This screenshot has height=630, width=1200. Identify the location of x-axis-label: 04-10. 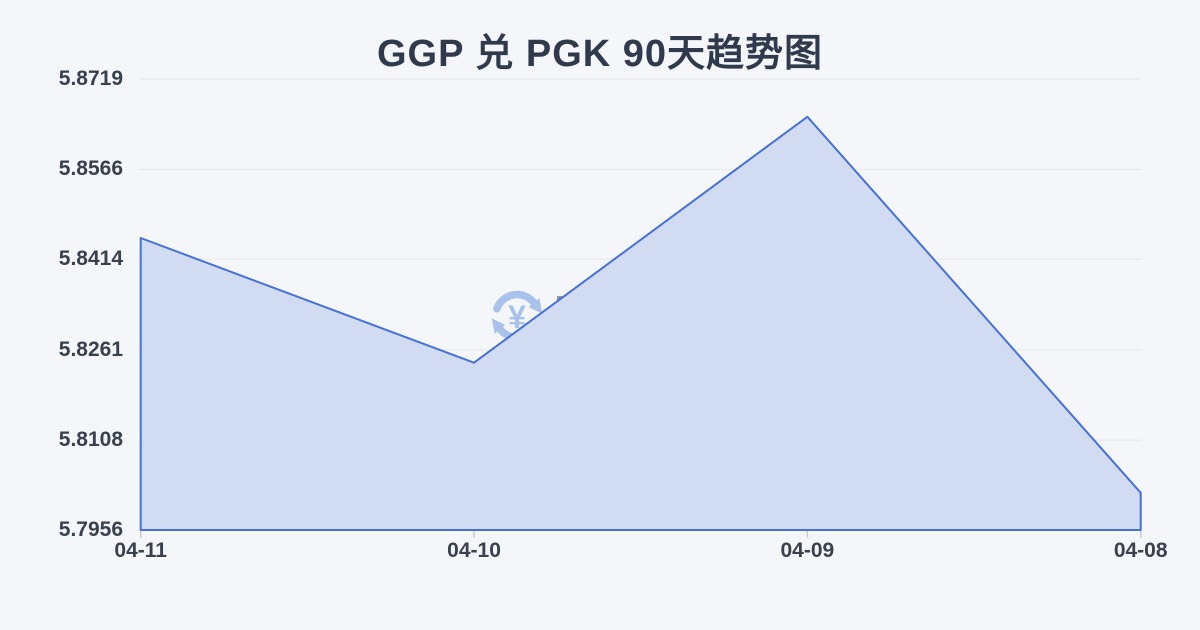
(474, 550).